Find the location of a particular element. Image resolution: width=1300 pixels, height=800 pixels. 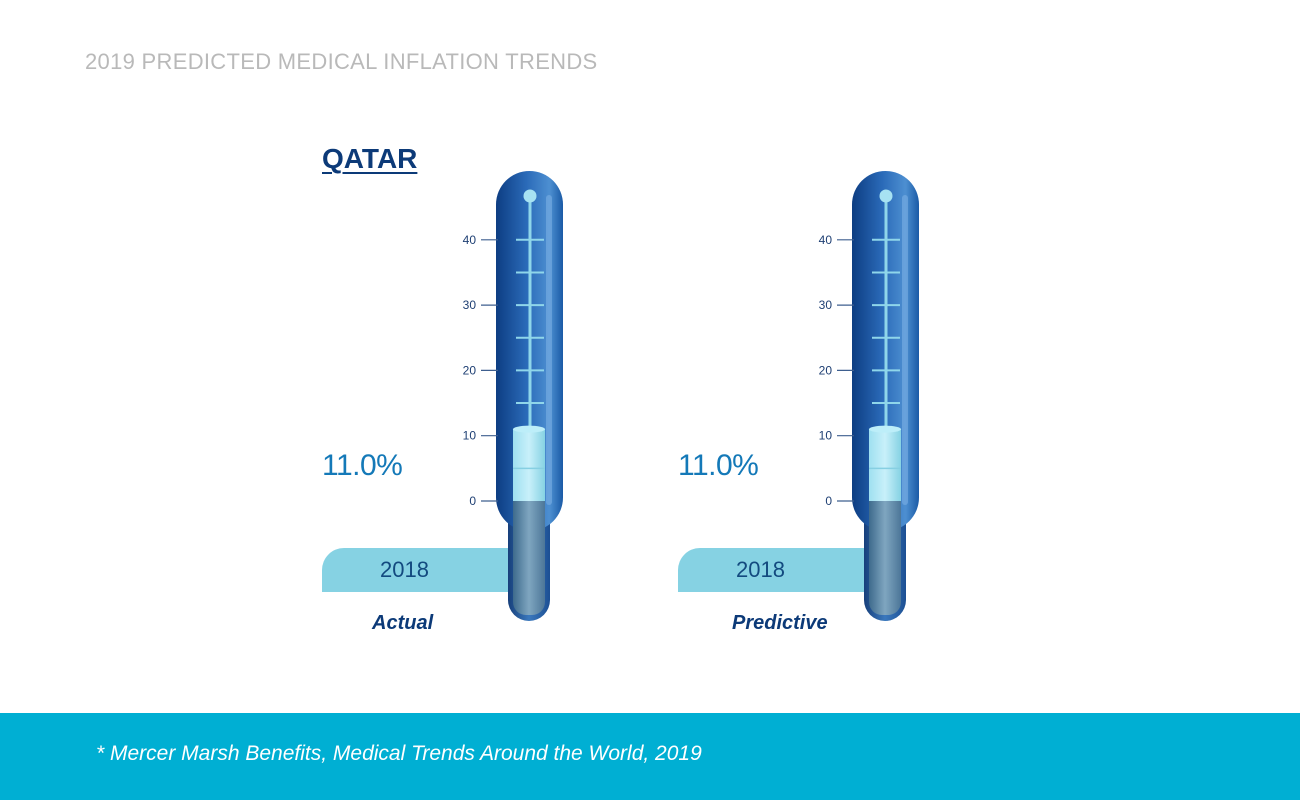

tick-label-predictive: 20 is located at coordinates (826, 370).